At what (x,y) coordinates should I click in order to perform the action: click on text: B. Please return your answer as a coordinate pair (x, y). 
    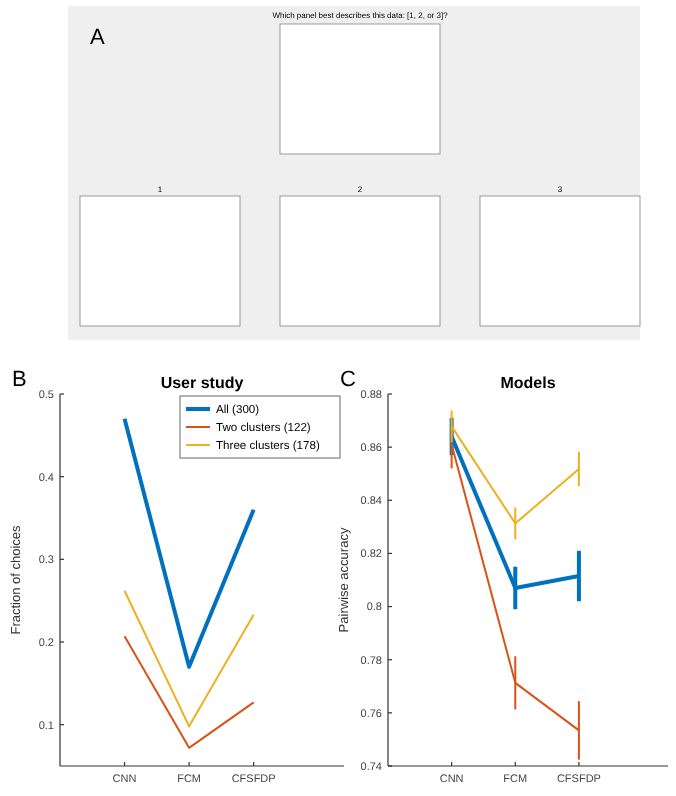
    Looking at the image, I should click on (19, 380).